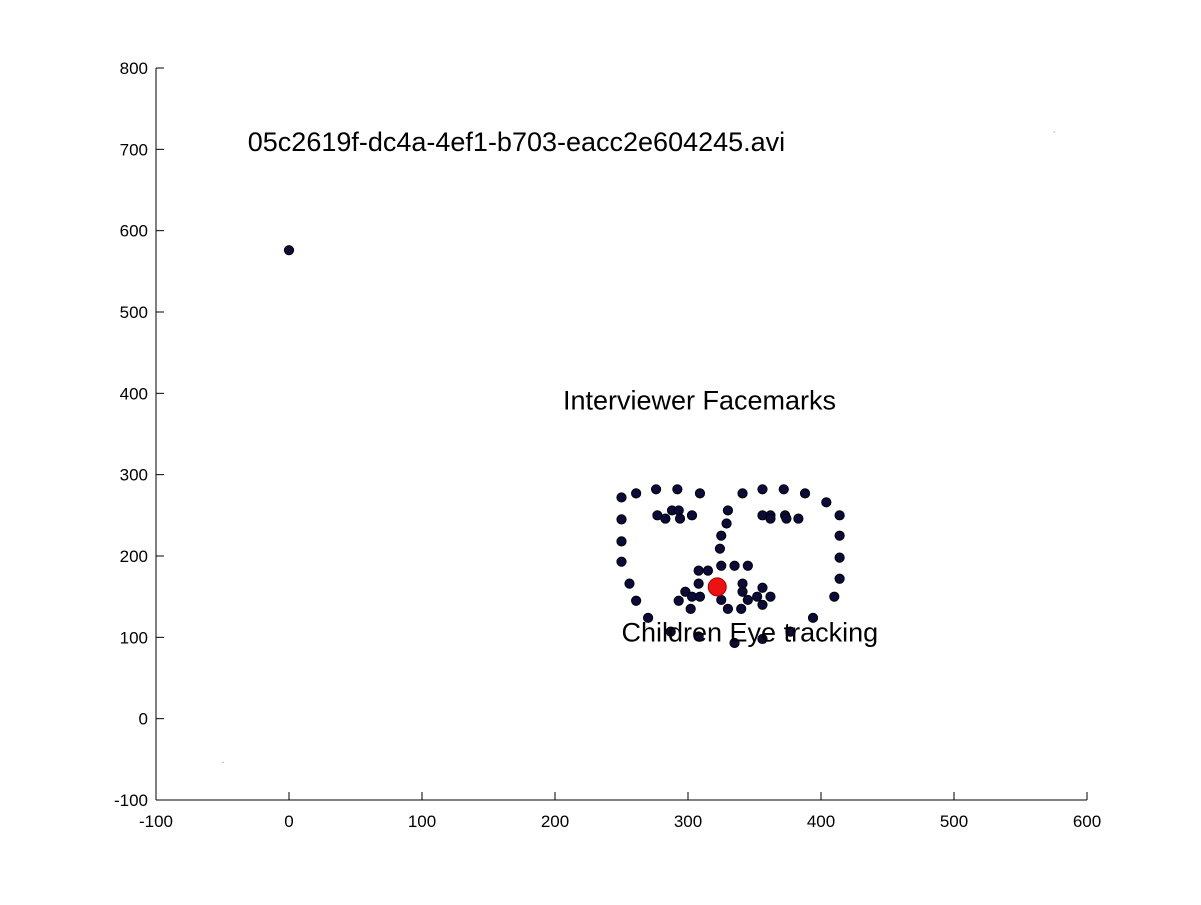 This screenshot has height=905, width=1201. I want to click on x-tick-label: 0, so click(288, 821).